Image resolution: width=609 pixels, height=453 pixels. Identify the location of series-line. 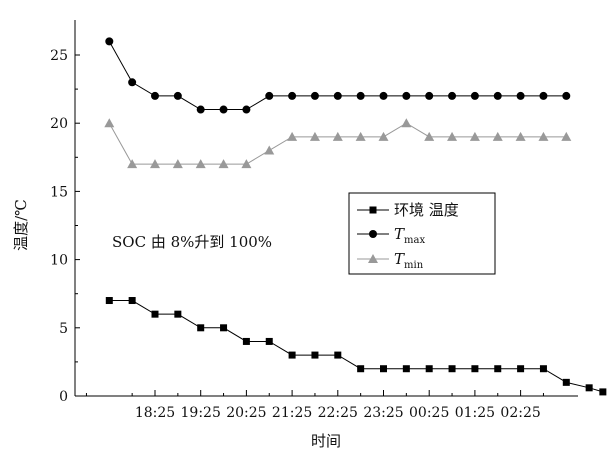
(337, 143).